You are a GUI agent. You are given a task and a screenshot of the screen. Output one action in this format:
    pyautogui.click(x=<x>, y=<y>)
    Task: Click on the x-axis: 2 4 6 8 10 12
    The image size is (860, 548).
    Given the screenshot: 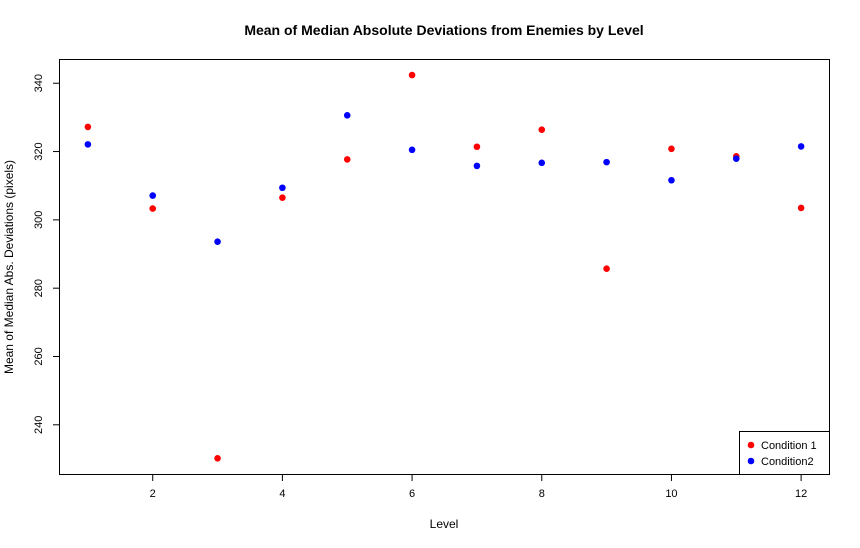 What is the action you would take?
    pyautogui.click(x=478, y=487)
    